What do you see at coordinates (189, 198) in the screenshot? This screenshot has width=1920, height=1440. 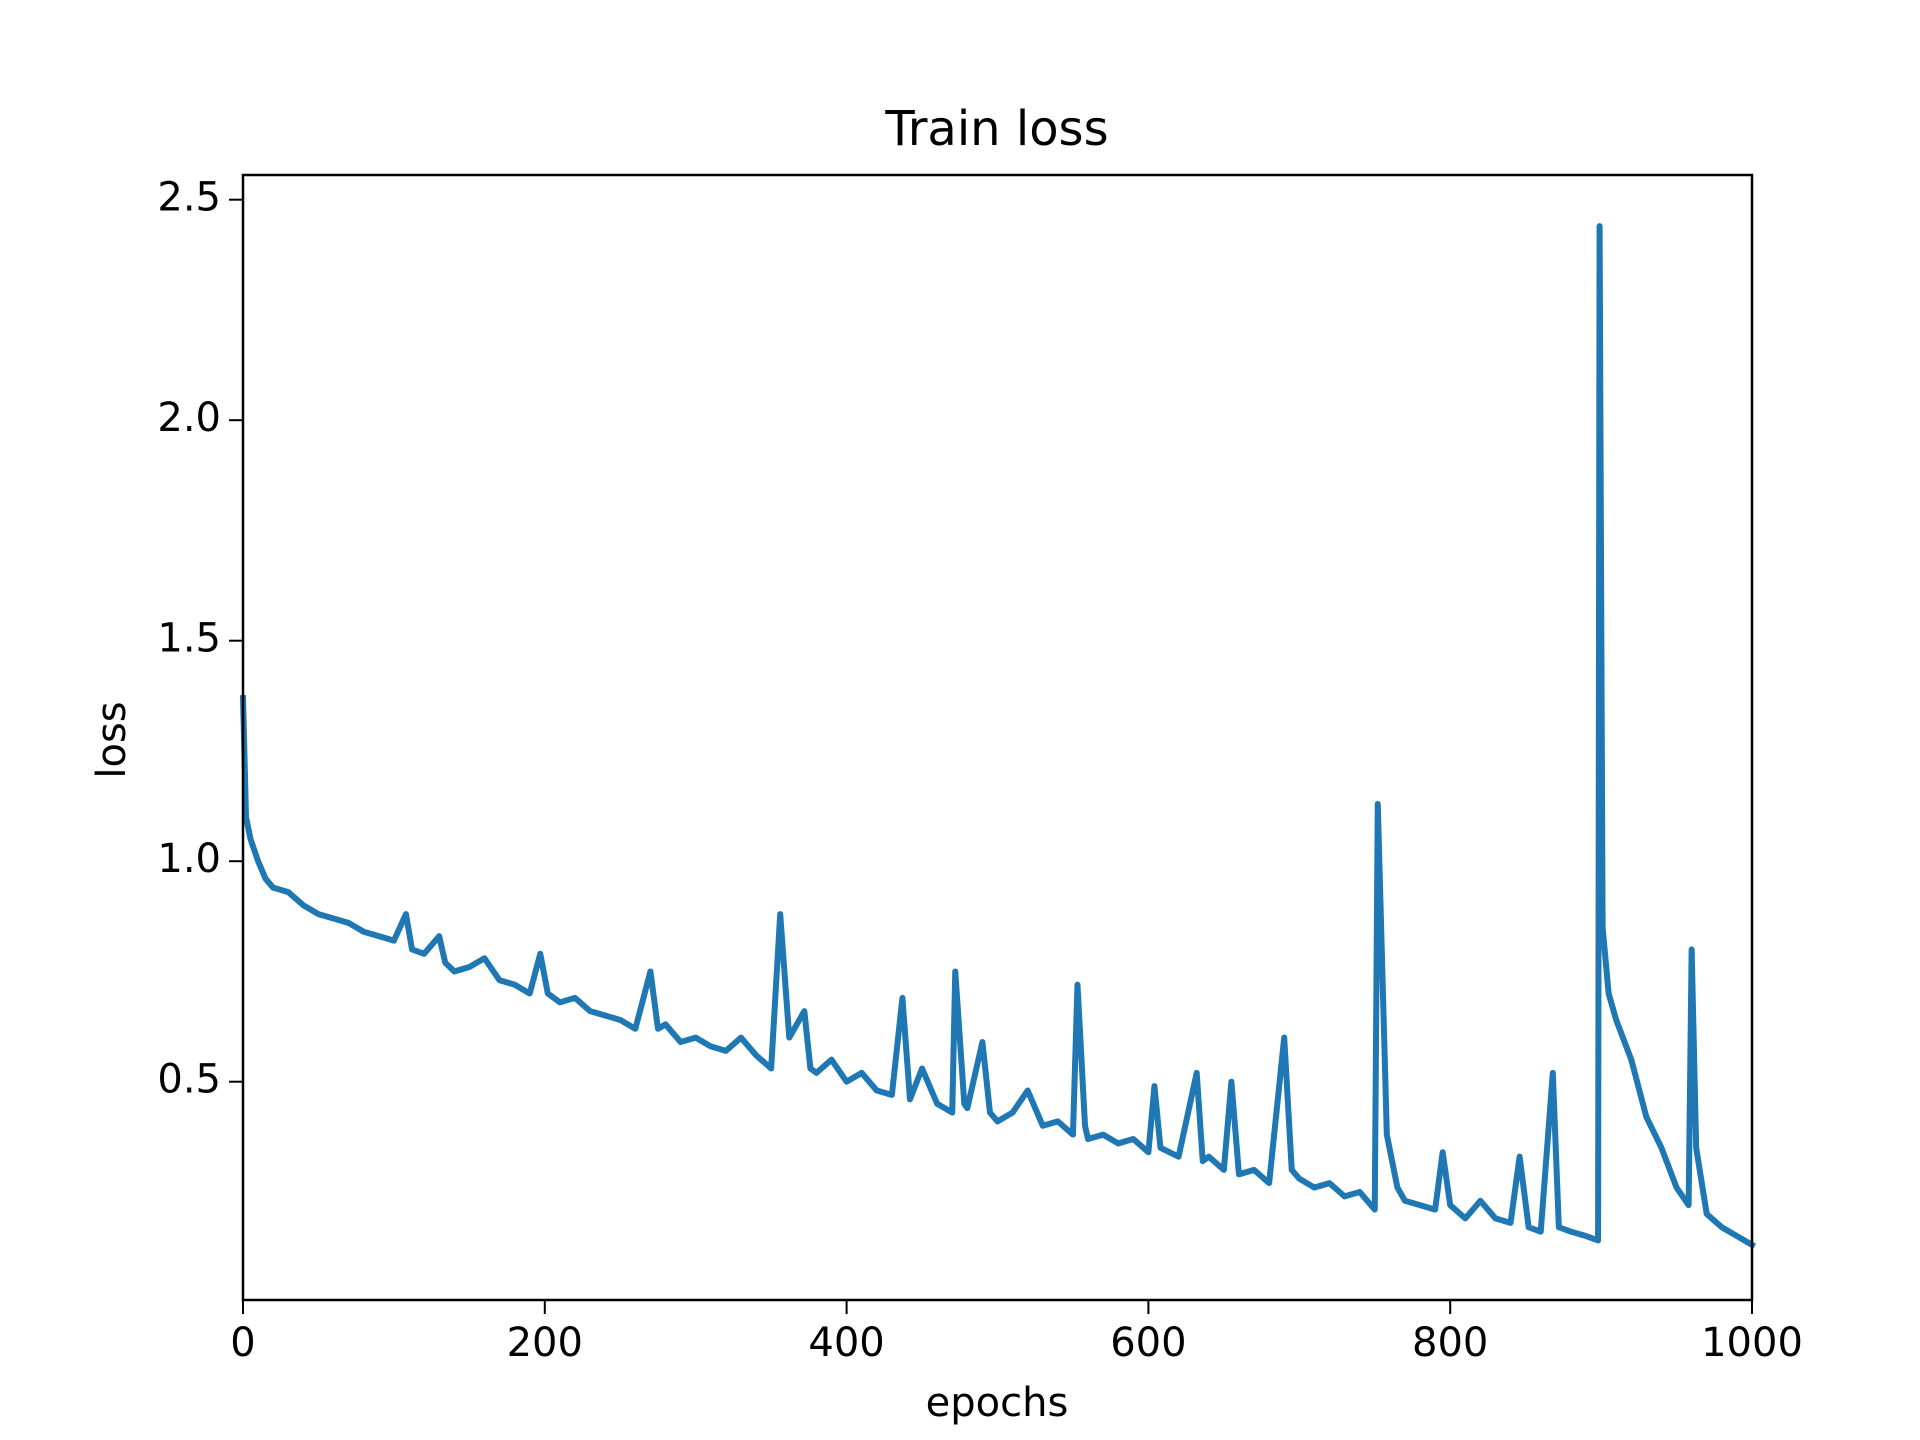 I see `y-tick-label: 2.5` at bounding box center [189, 198].